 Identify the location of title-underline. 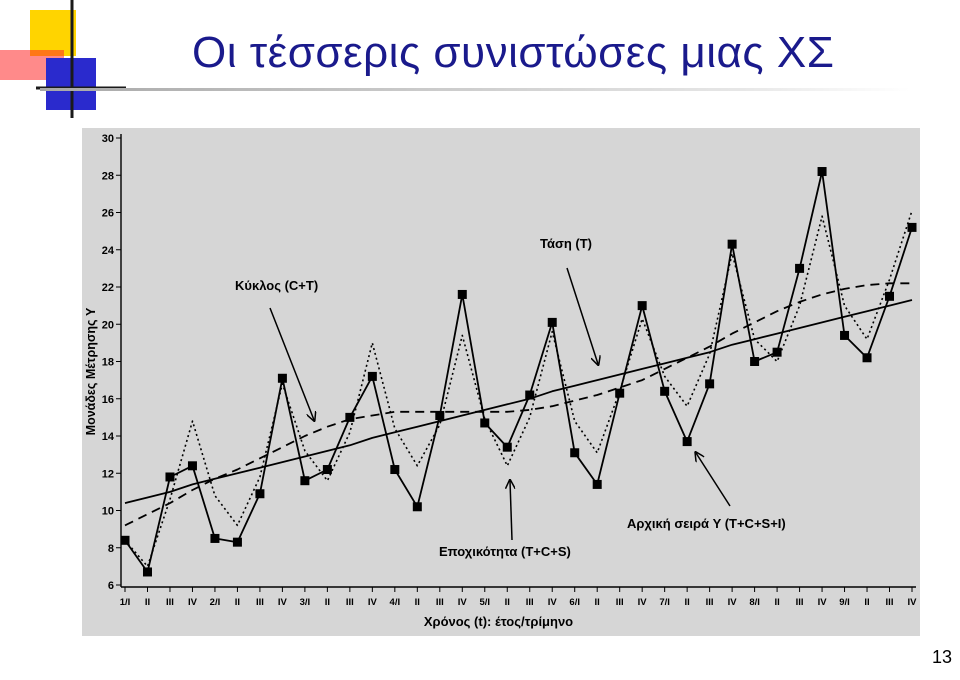
(475, 89).